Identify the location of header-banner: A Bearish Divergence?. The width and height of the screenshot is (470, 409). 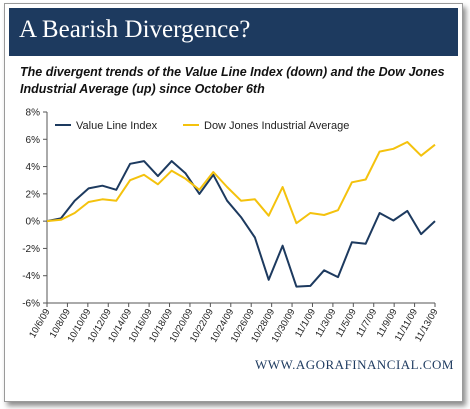
(233, 32).